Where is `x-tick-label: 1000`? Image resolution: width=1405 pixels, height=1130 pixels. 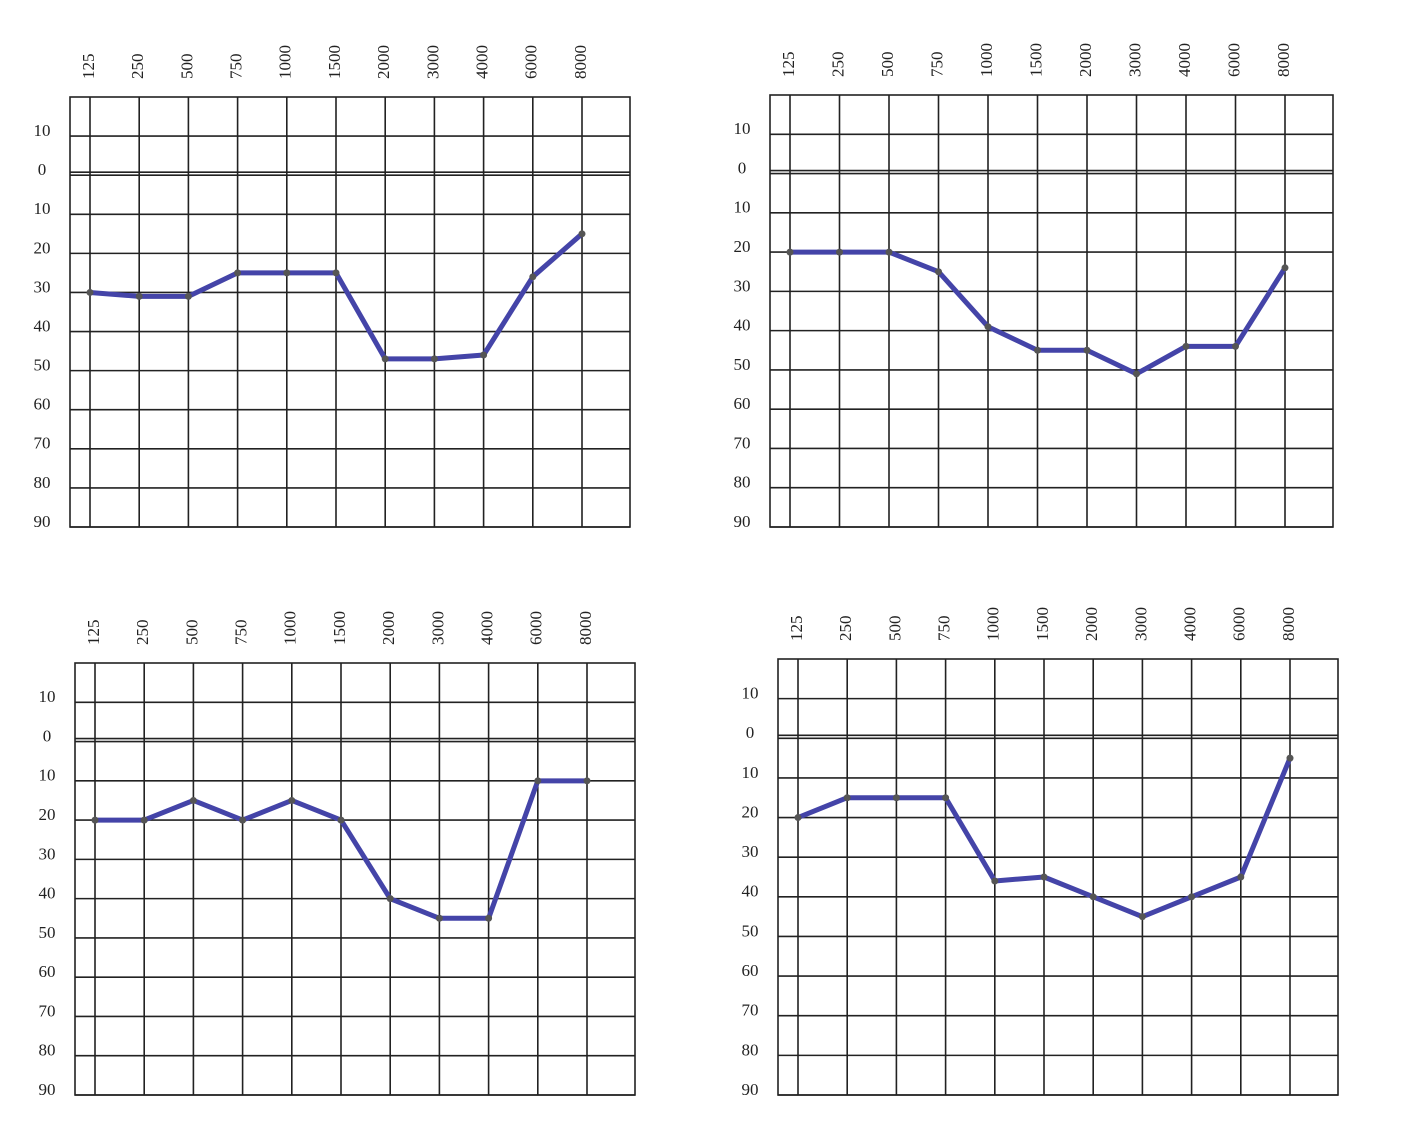 x-tick-label: 1000 is located at coordinates (285, 62).